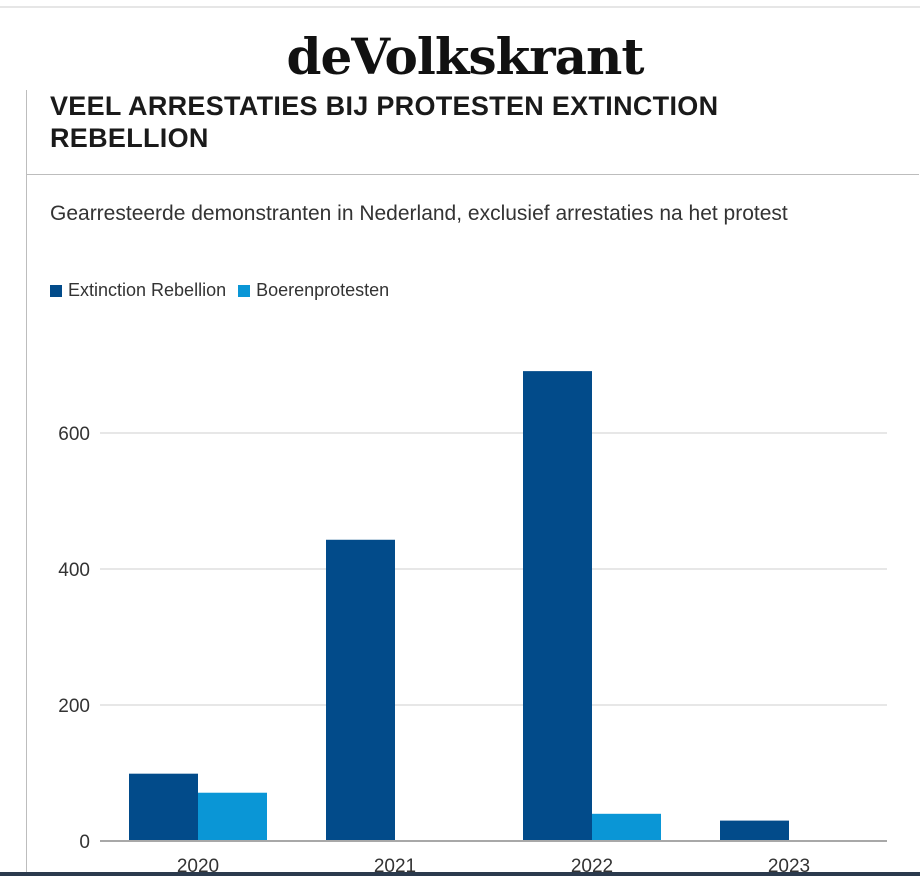 The width and height of the screenshot is (920, 876). I want to click on y-tick-label: 0, so click(84, 842).